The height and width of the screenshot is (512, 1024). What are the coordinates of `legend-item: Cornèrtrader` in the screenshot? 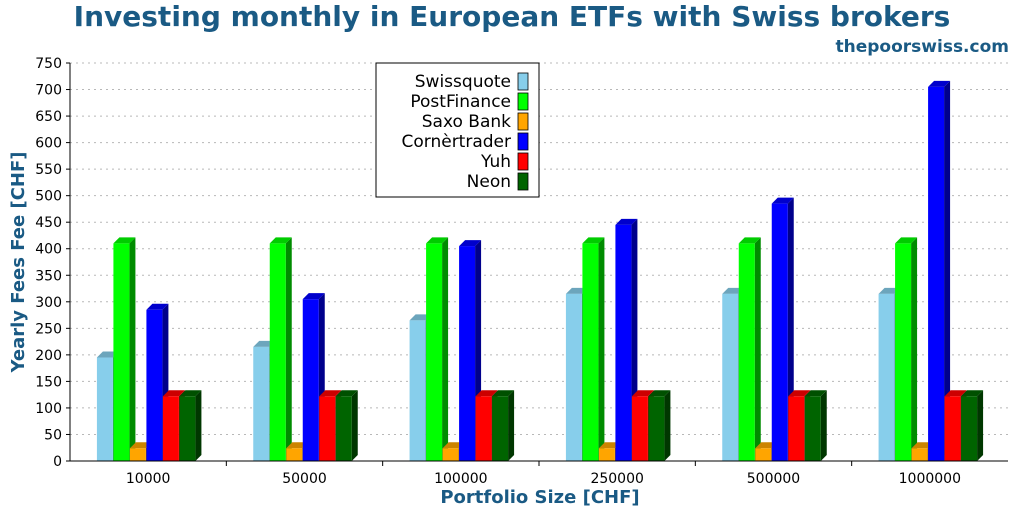 It's located at (465, 142).